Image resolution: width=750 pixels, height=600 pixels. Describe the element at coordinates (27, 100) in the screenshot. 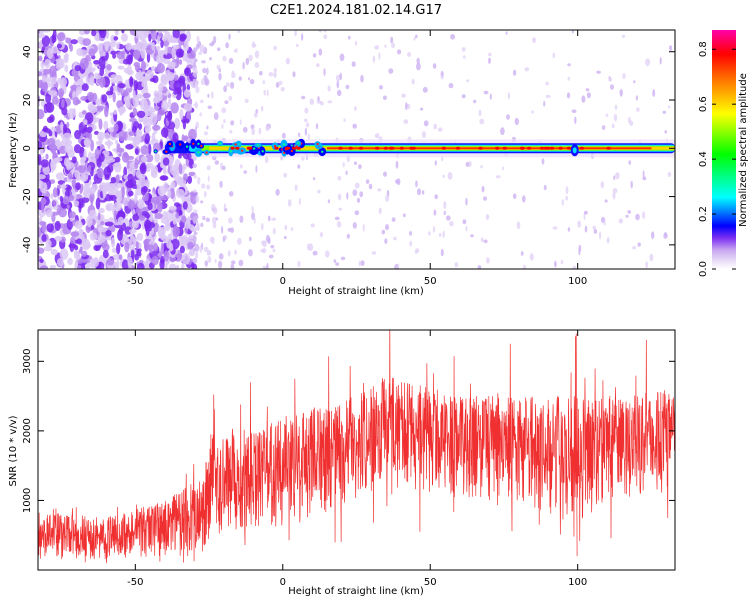

I see `y-tick-label: 20` at that location.